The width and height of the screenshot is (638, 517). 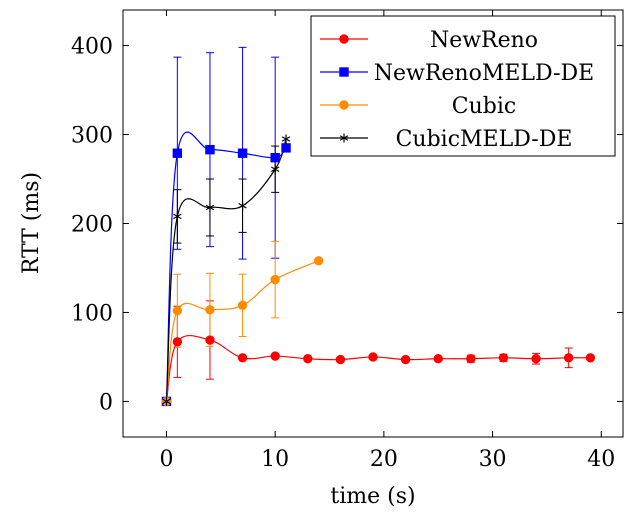 I want to click on x-tick-label: 30, so click(x=493, y=459).